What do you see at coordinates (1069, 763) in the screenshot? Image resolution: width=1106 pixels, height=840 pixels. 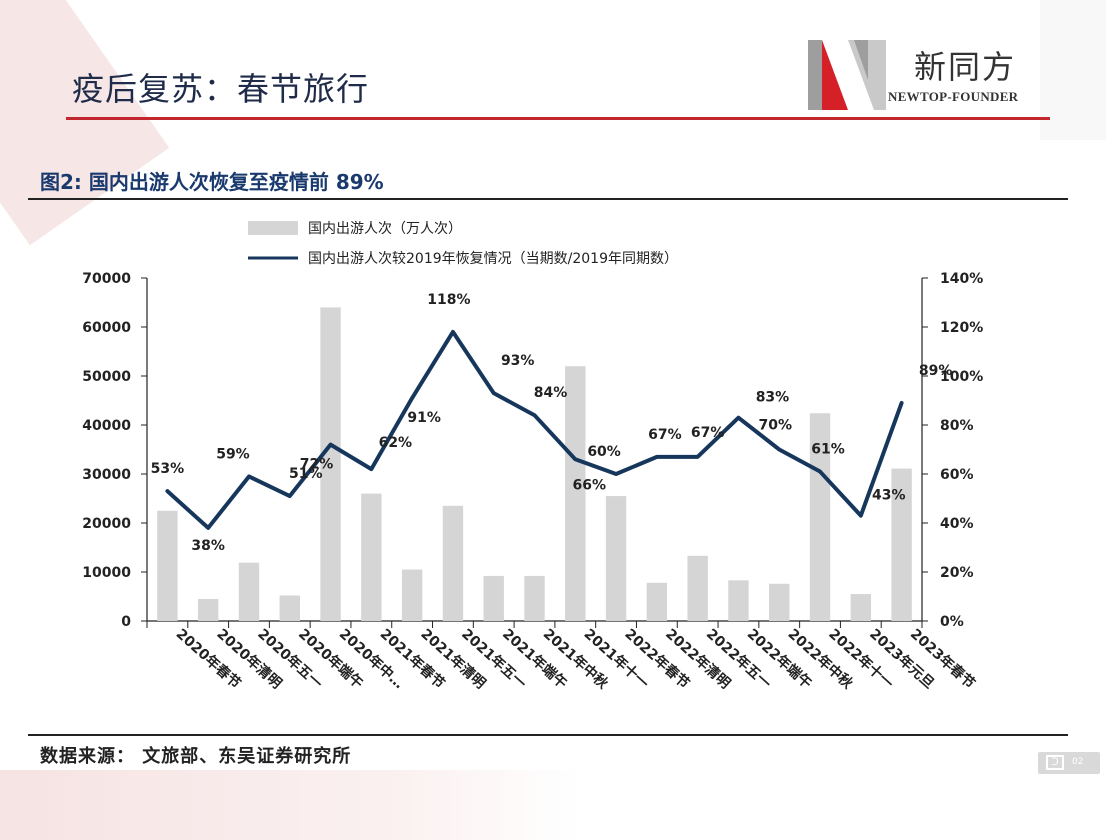 I see `page-number-badge: ᑐ 02` at bounding box center [1069, 763].